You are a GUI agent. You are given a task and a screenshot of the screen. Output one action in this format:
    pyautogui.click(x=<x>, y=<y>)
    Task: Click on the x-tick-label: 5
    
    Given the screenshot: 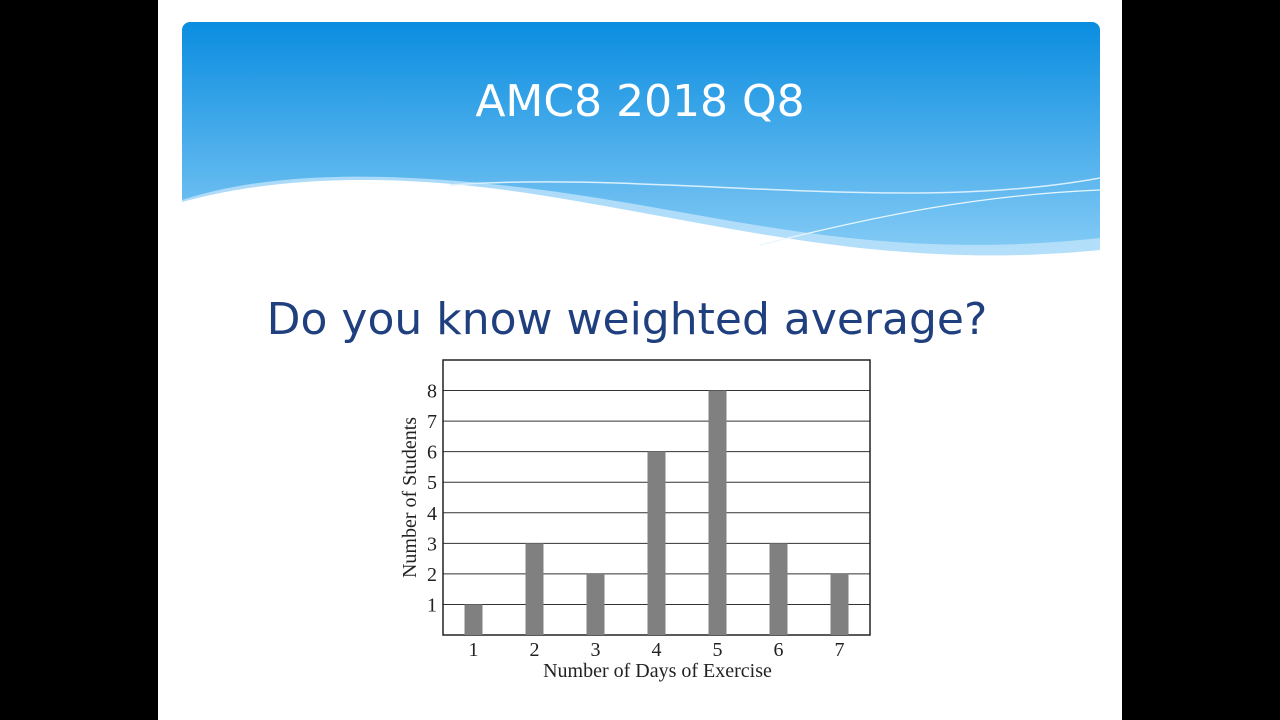 What is the action you would take?
    pyautogui.click(x=718, y=650)
    